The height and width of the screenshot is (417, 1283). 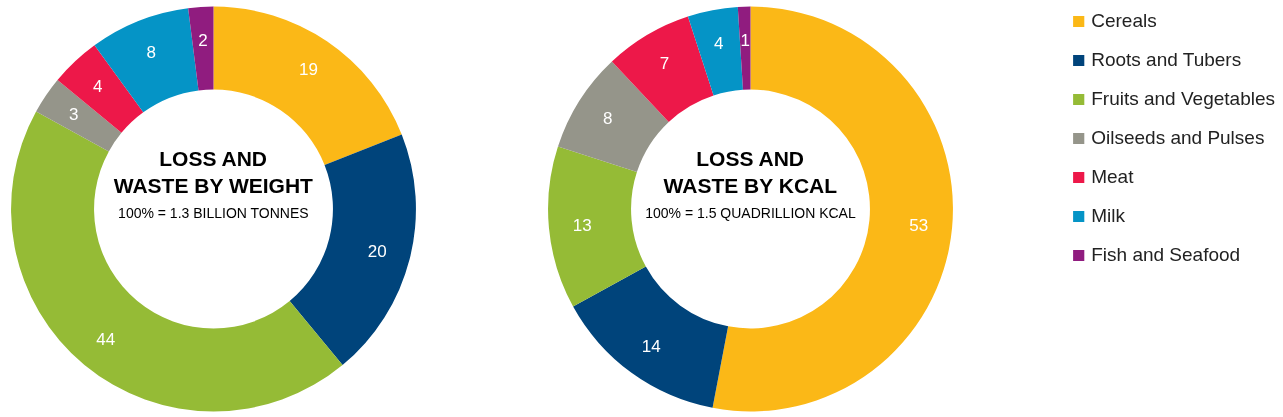 I want to click on legend-label: Roots and Tubers, so click(x=1166, y=60).